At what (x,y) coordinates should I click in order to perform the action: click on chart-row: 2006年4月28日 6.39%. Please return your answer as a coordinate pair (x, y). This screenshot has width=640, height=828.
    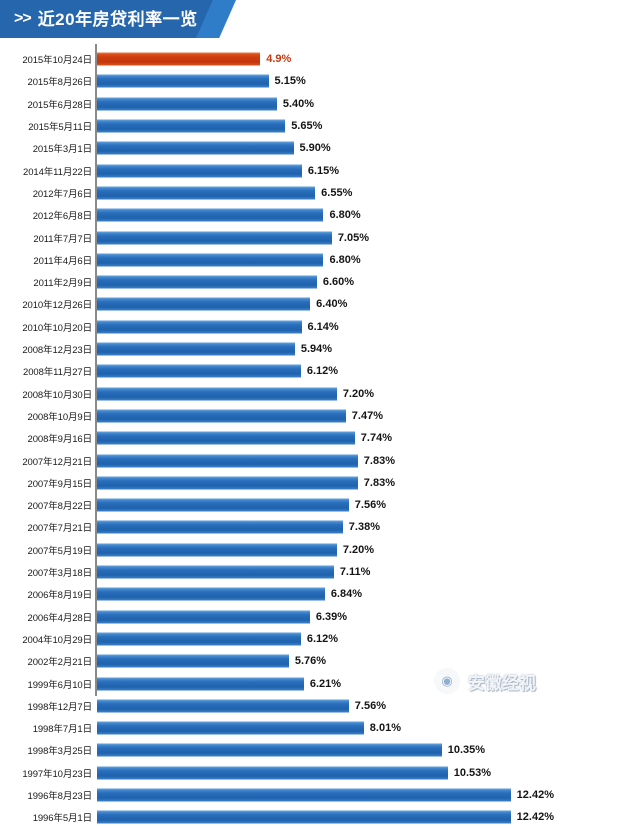
    Looking at the image, I should click on (320, 617).